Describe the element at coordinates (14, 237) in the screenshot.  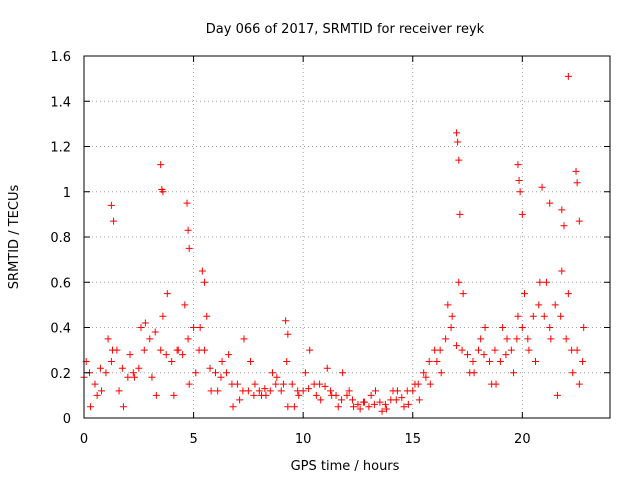
I see `y-axis-label: SRMTID / TECUs` at that location.